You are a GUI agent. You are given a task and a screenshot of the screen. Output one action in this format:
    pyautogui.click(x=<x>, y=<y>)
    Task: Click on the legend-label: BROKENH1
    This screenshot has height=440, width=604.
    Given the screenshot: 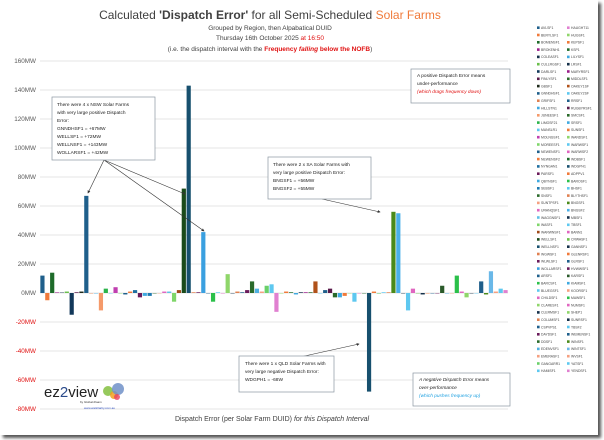 What is the action you would take?
    pyautogui.click(x=550, y=50)
    